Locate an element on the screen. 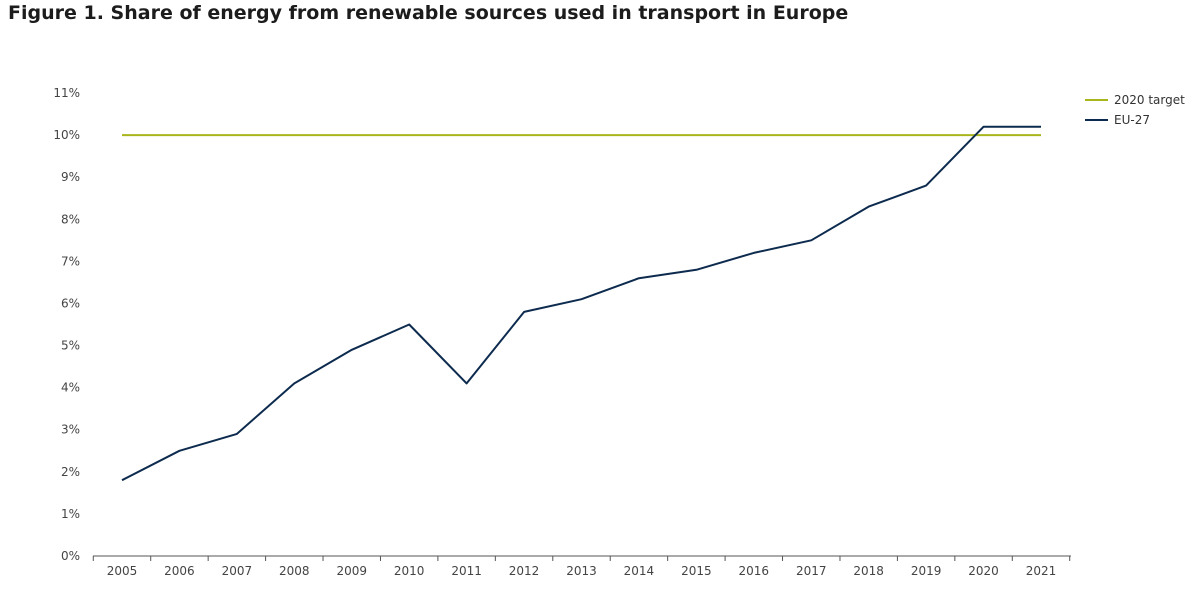  x-tick-label: 2019 is located at coordinates (926, 571).